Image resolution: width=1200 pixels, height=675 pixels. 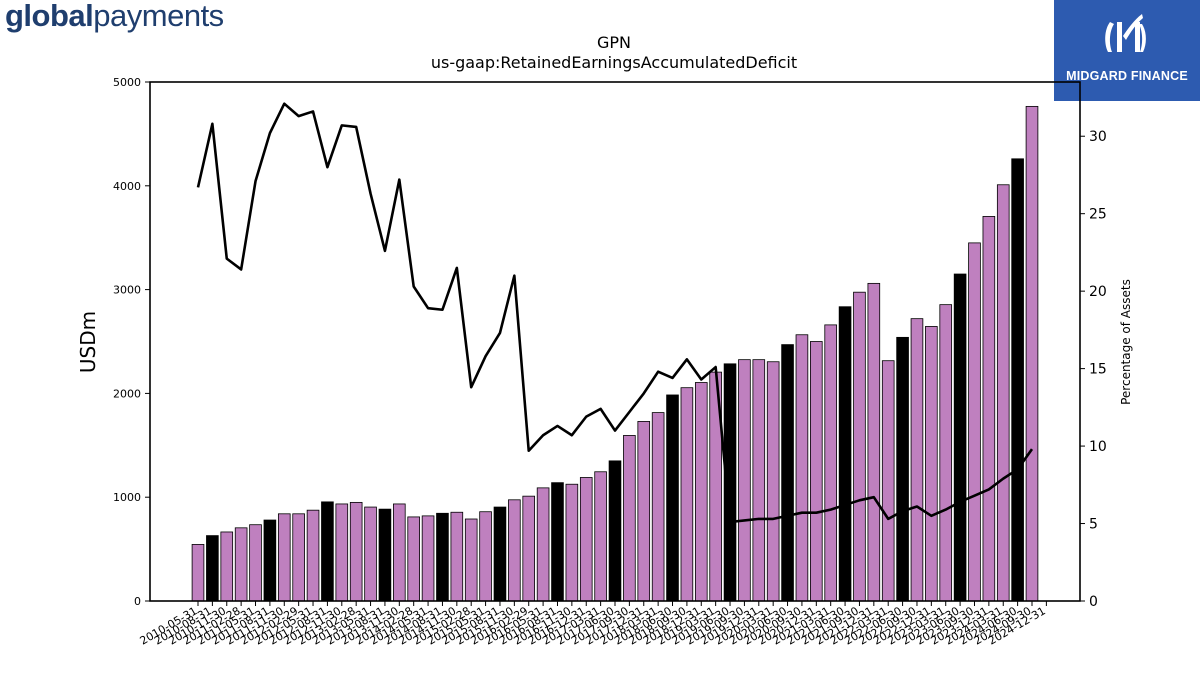 I want to click on y-tick-label: 2000, so click(x=127, y=393).